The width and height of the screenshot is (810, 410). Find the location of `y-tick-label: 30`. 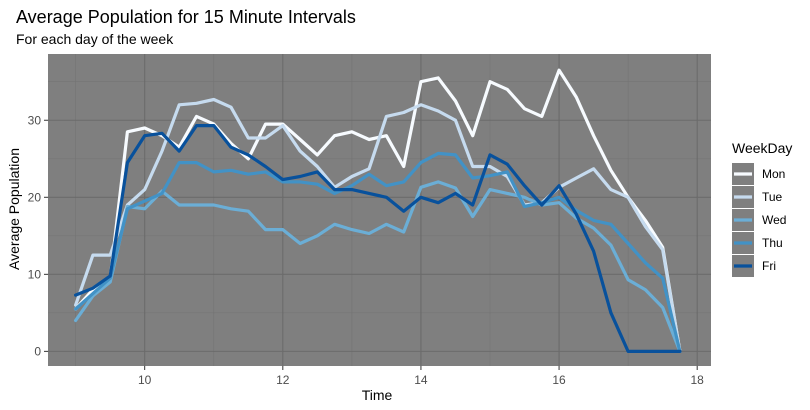

y-tick-label: 30 is located at coordinates (35, 120).